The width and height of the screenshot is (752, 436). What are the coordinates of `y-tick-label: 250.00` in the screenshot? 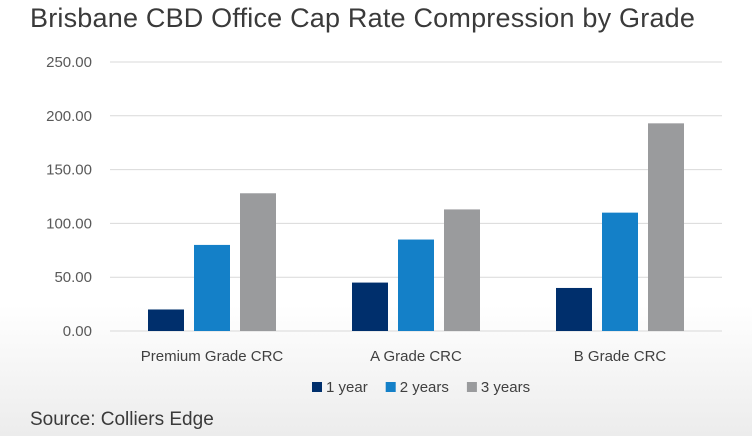 It's located at (69, 62).